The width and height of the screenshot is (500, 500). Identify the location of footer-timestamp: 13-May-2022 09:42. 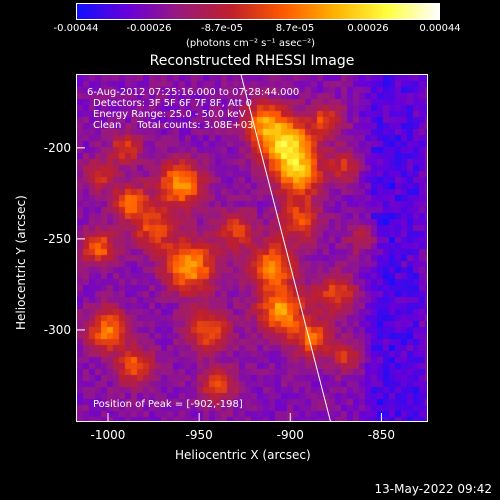
(433, 489).